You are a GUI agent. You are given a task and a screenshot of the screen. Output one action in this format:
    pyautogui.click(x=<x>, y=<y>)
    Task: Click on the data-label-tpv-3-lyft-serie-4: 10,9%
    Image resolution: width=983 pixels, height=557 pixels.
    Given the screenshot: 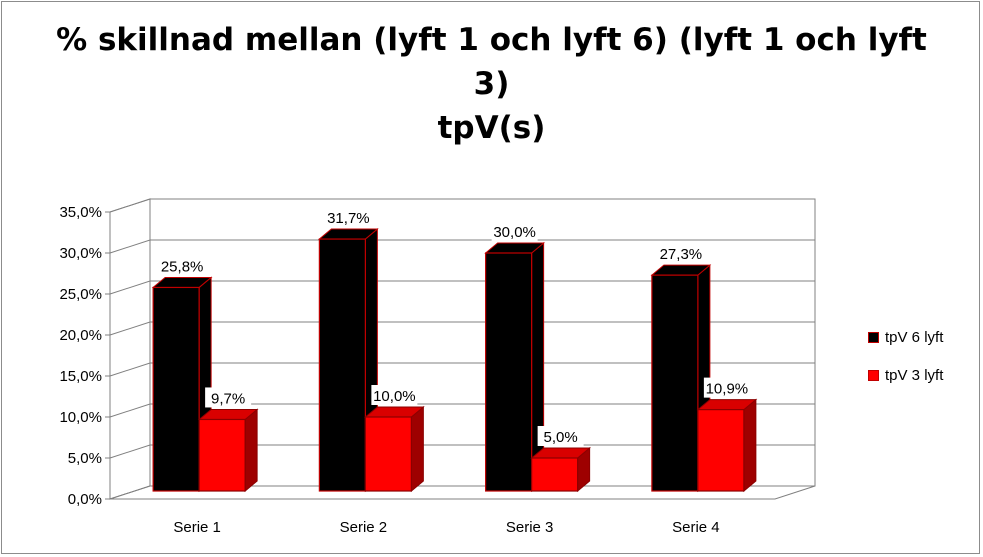 What is the action you would take?
    pyautogui.click(x=727, y=389)
    